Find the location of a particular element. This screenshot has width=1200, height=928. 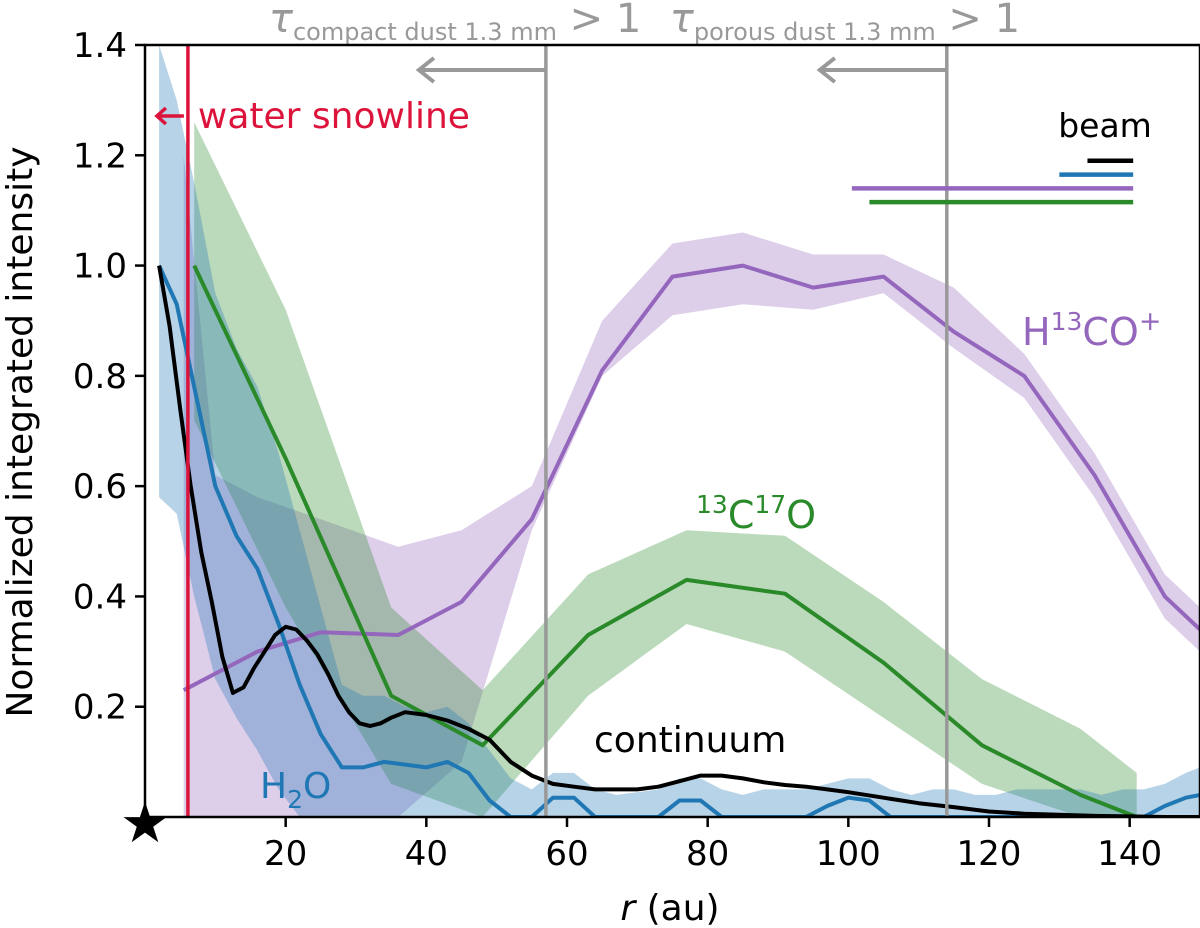

x-tick-label: 40 is located at coordinates (426, 854).